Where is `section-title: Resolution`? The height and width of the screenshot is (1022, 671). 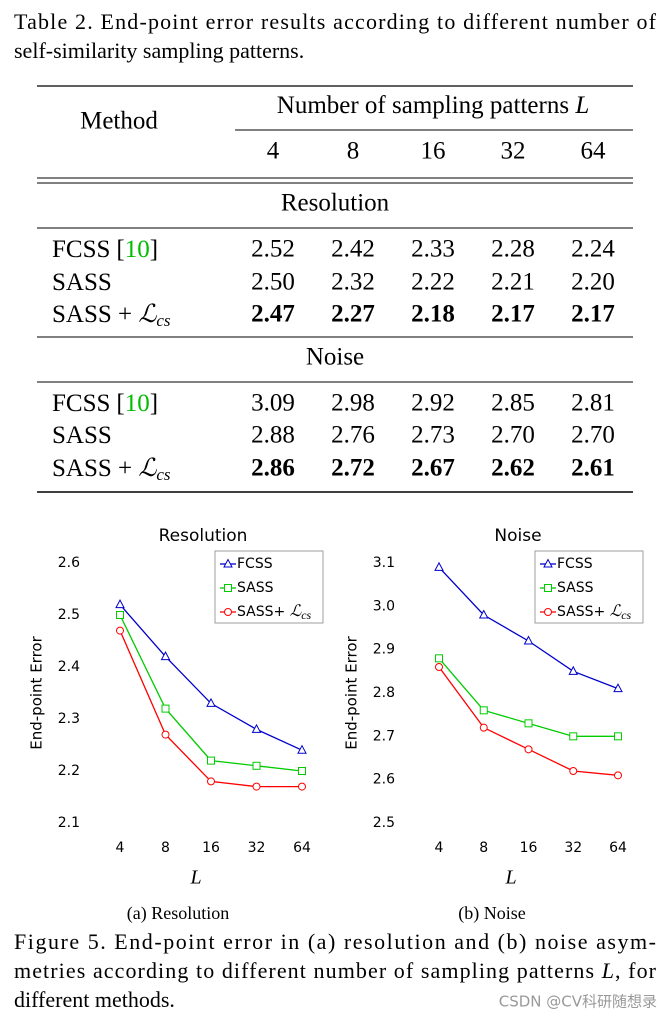 section-title: Resolution is located at coordinates (335, 203).